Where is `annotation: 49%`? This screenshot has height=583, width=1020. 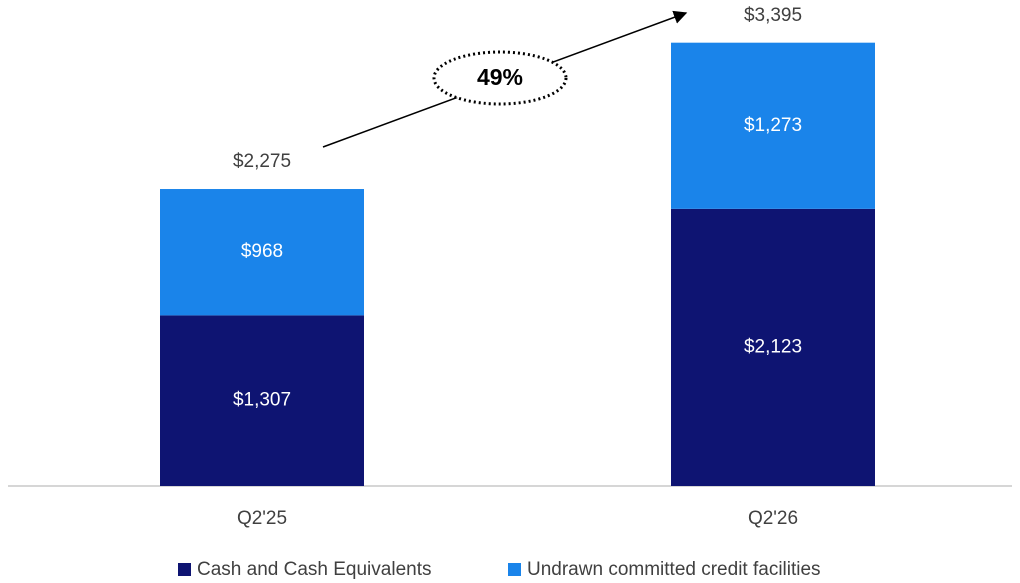 annotation: 49% is located at coordinates (500, 77).